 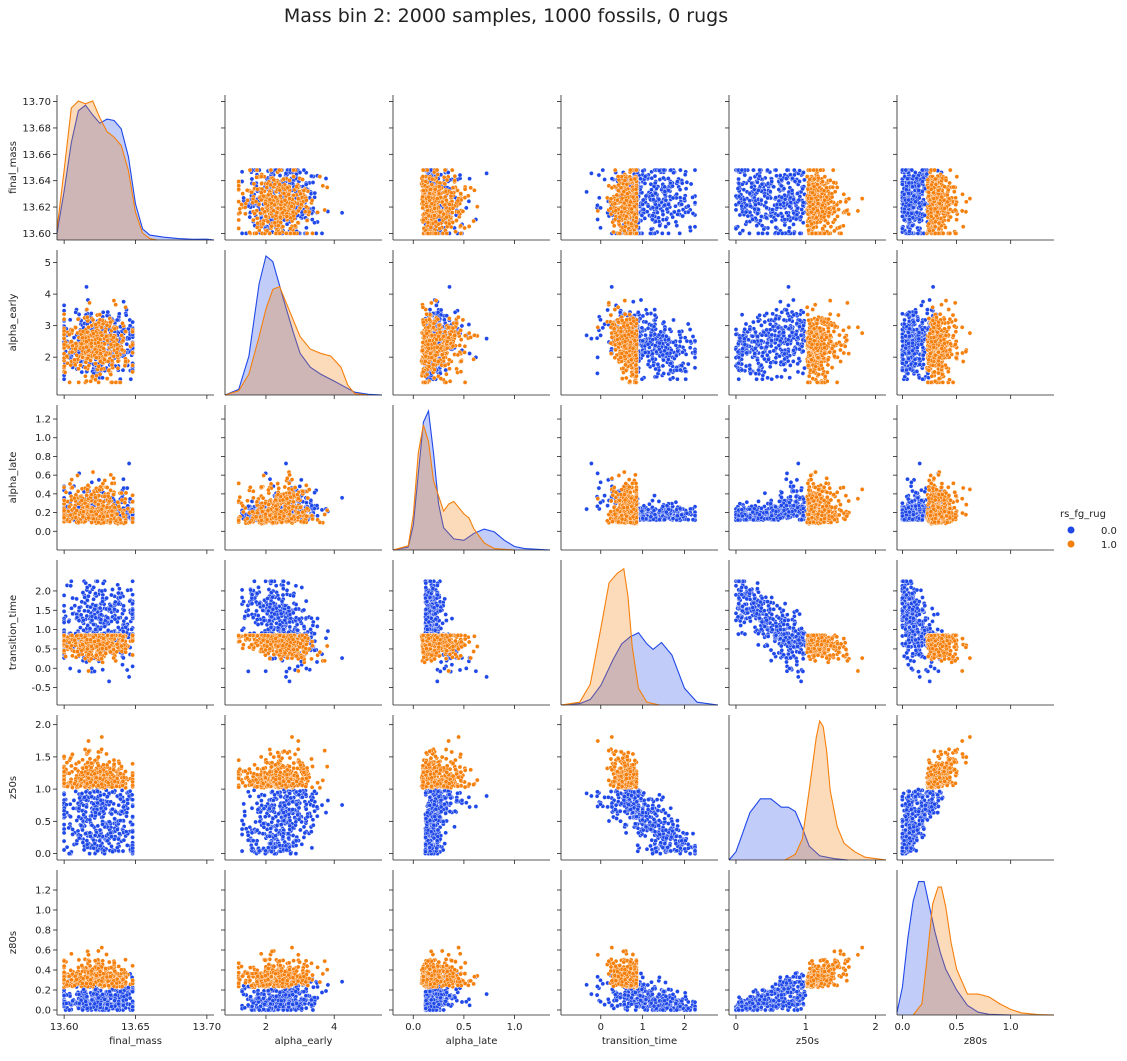 I want to click on panel-final_mass-vs-z80s, so click(x=973, y=169).